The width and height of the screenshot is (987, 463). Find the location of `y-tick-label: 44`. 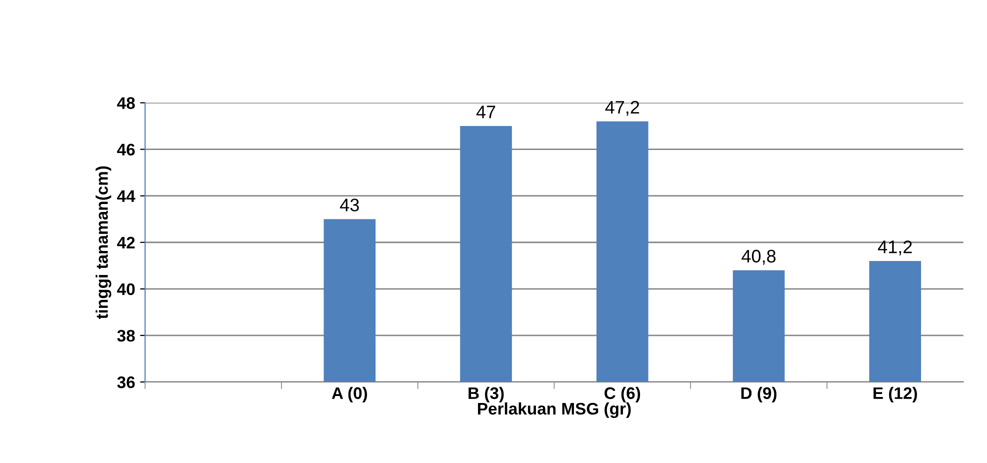

y-tick-label: 44 is located at coordinates (126, 196).